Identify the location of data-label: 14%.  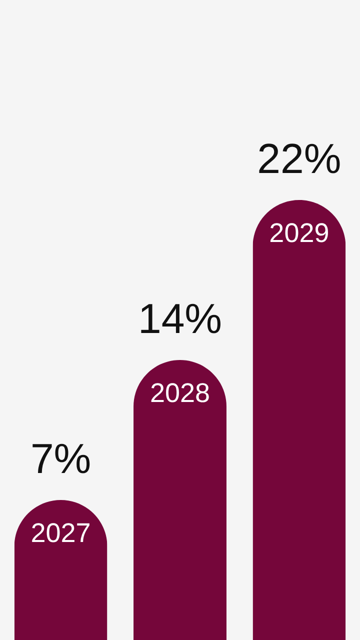
(180, 318).